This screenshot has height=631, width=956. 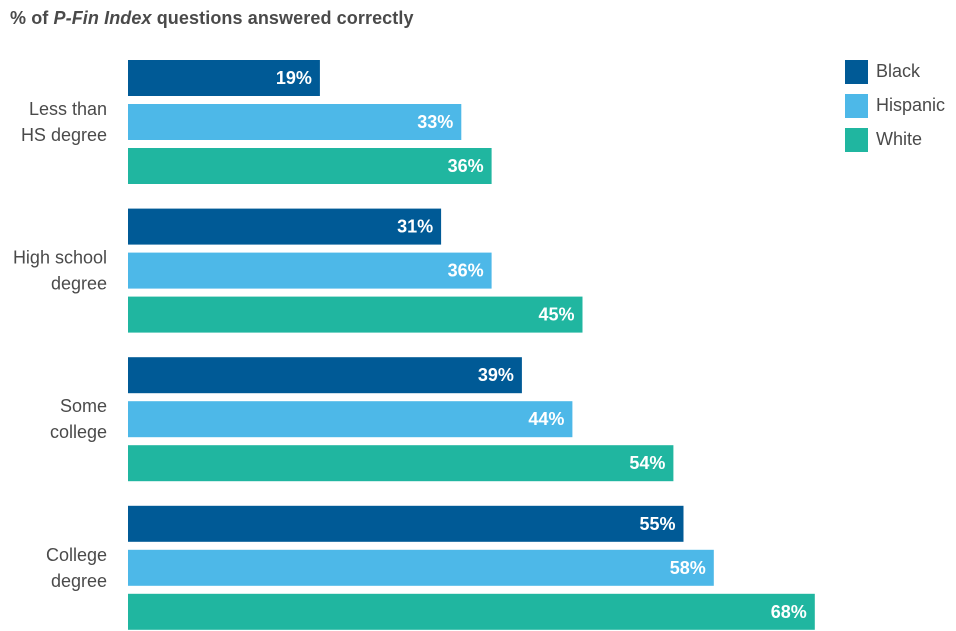 I want to click on chart-title-suffix: questions answered correctly, so click(x=282, y=18).